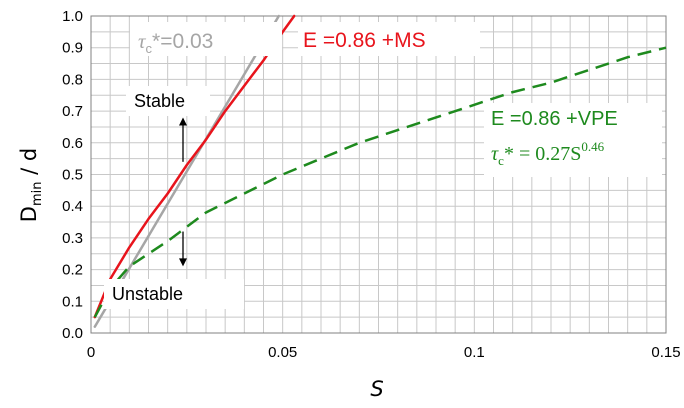 This screenshot has width=684, height=408. I want to click on y-axis-label-tail: / d, so click(29, 165).